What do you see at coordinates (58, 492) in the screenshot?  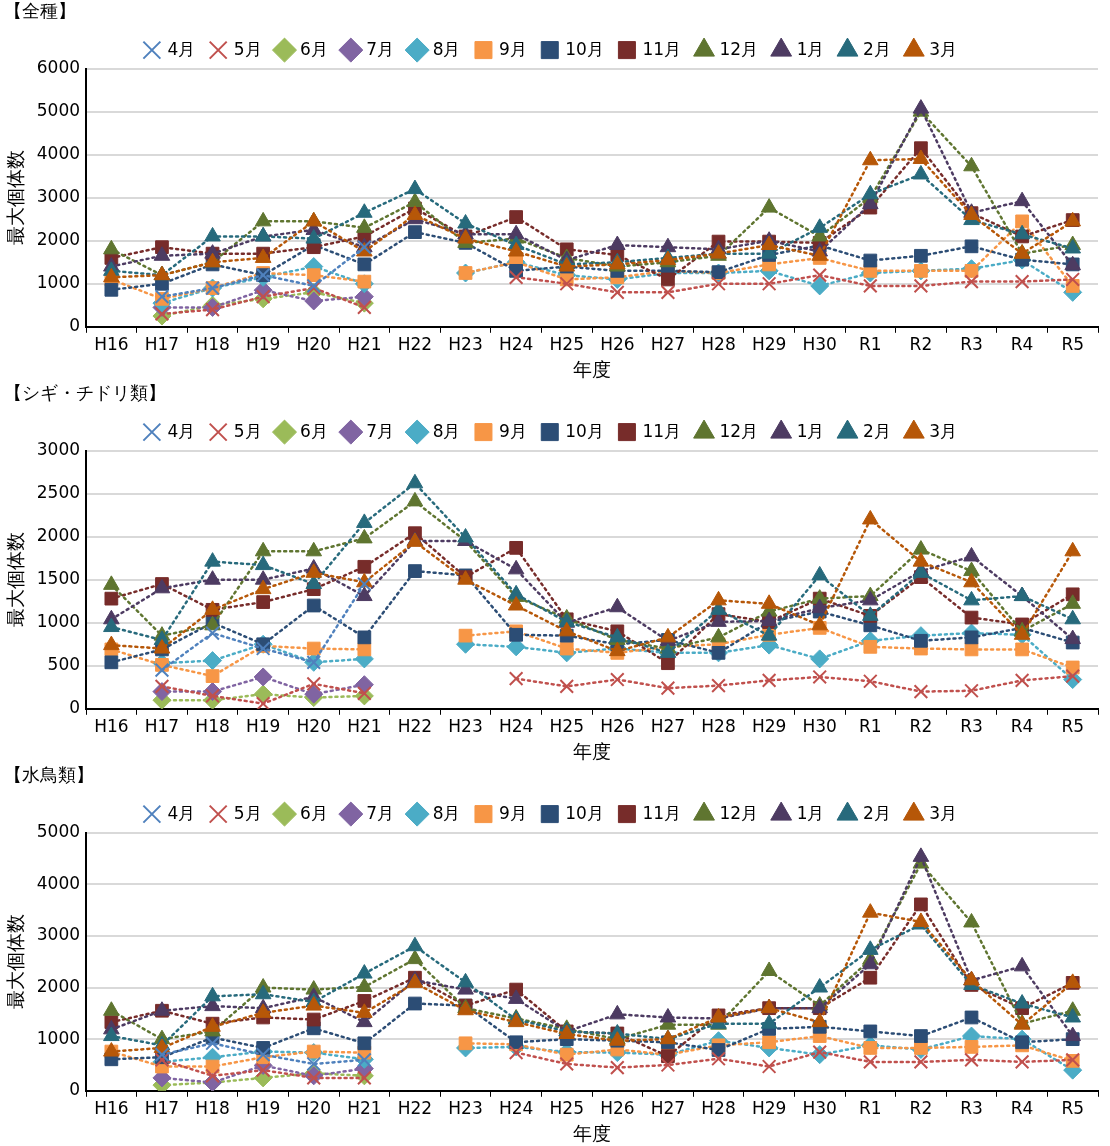 I see `y-tick-label: 2500` at bounding box center [58, 492].